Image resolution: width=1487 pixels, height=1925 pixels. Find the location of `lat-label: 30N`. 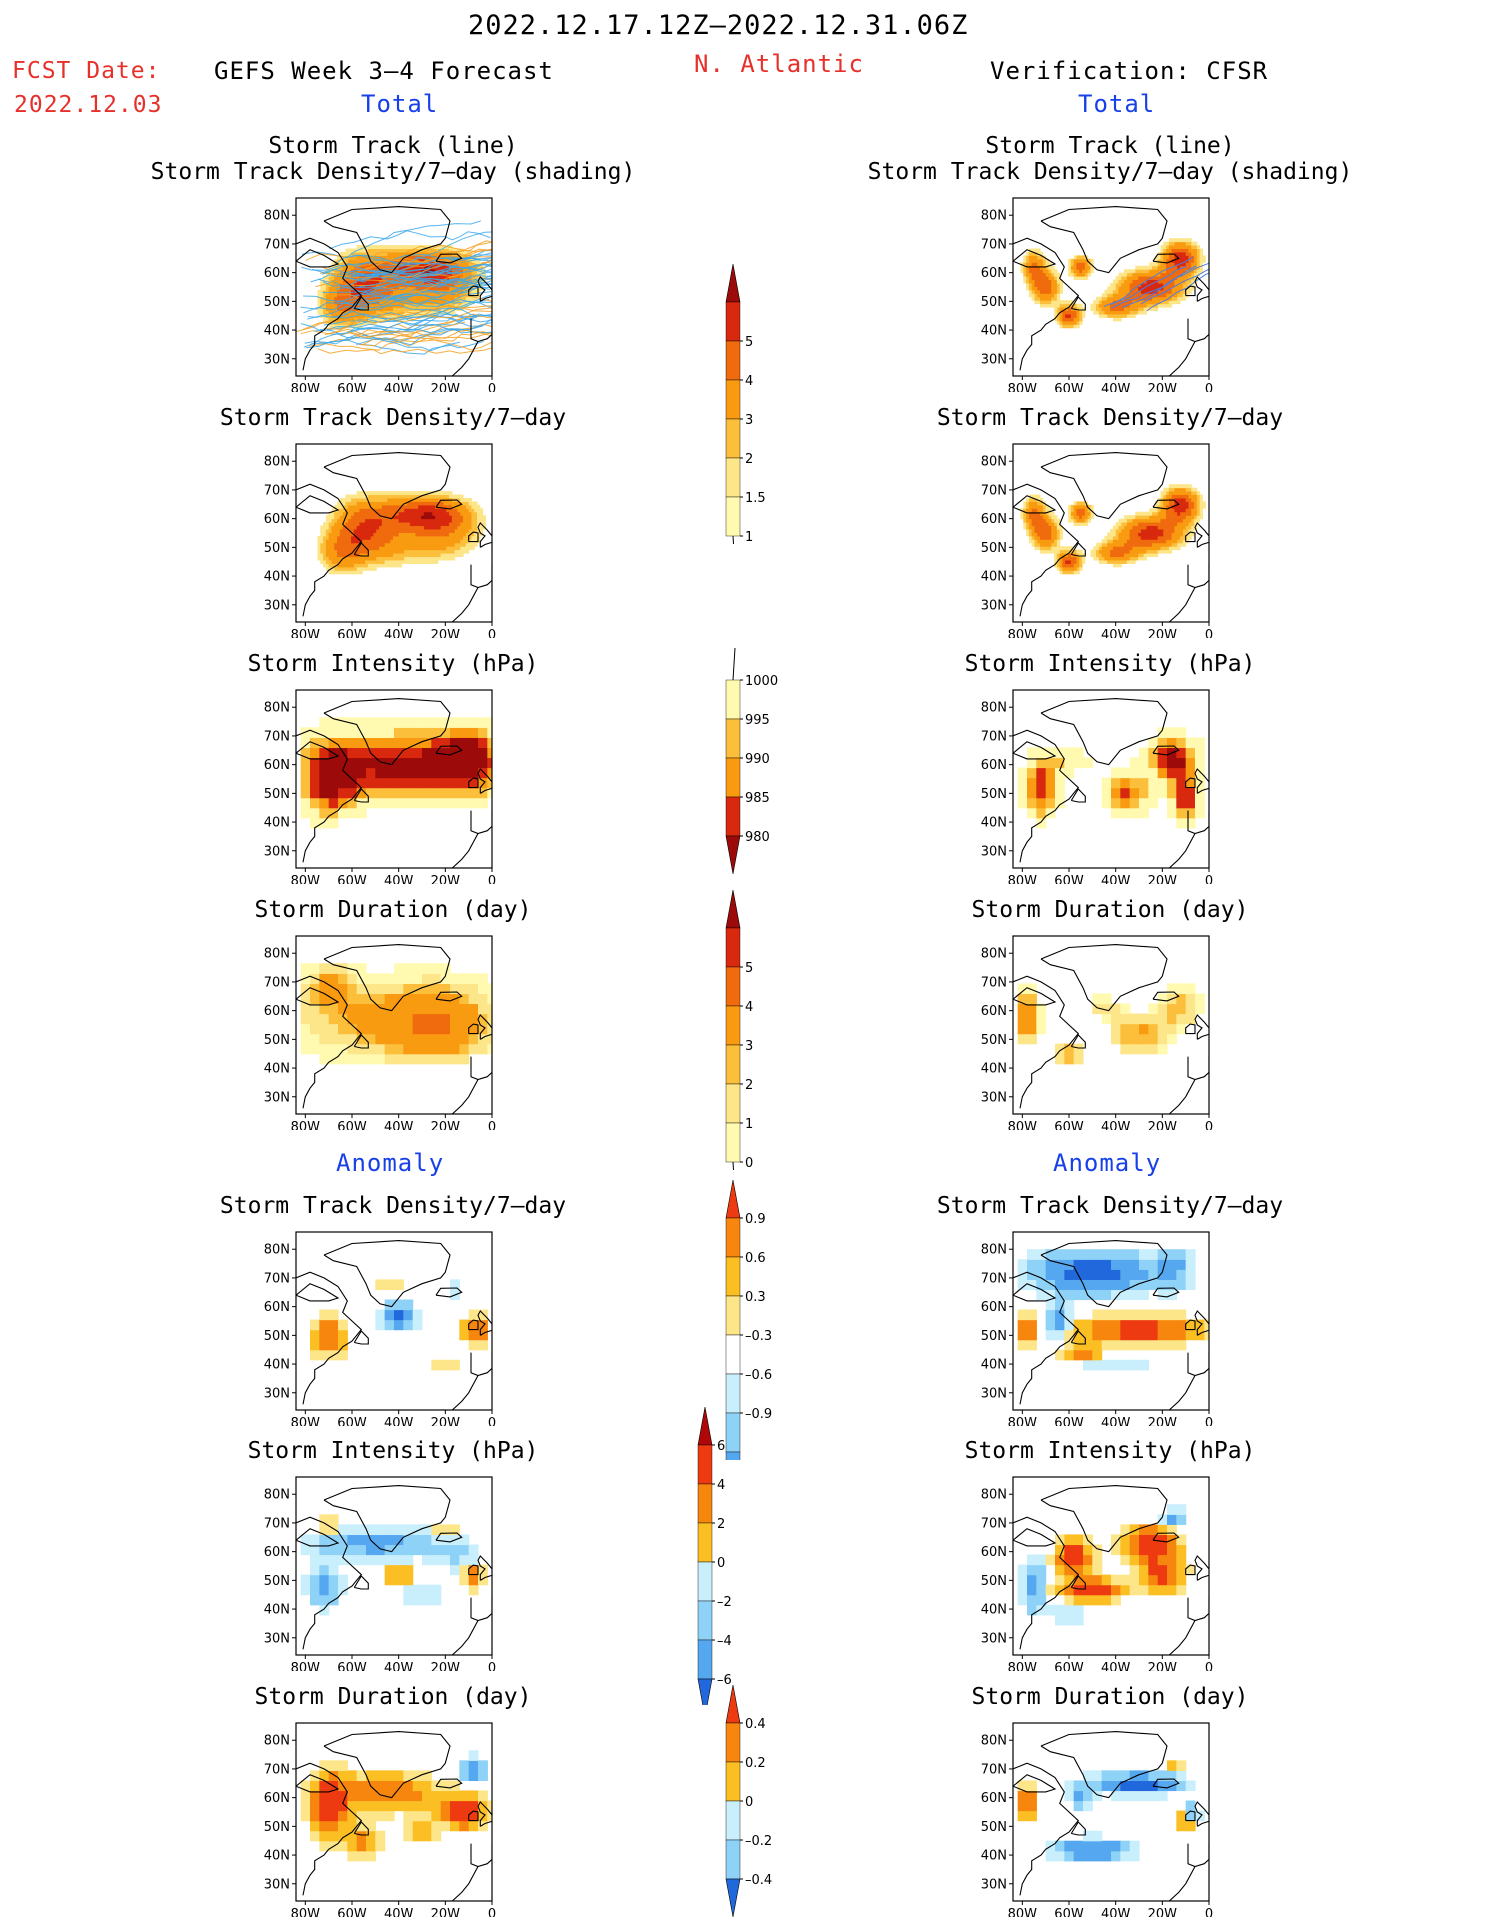

lat-label: 30N is located at coordinates (994, 851).